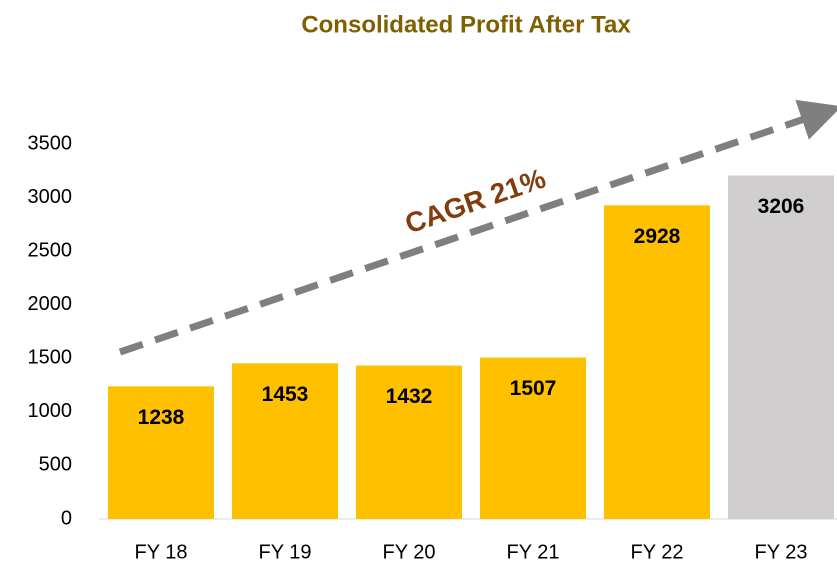  What do you see at coordinates (781, 552) in the screenshot?
I see `x-tick-label: FY 23` at bounding box center [781, 552].